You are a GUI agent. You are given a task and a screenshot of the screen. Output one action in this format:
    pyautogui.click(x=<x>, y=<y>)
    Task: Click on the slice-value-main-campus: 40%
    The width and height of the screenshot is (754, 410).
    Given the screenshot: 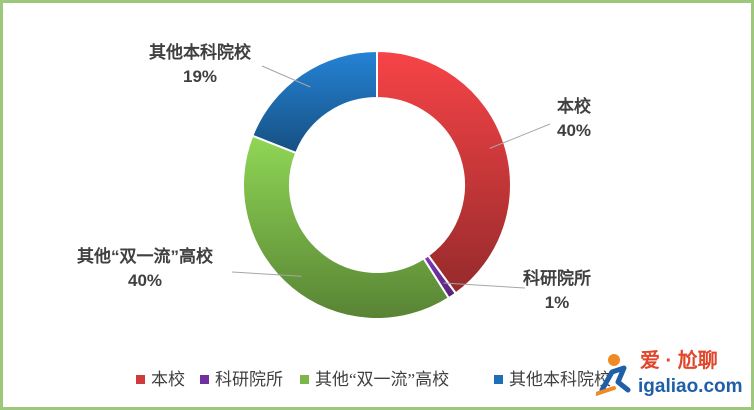 What is the action you would take?
    pyautogui.click(x=574, y=130)
    